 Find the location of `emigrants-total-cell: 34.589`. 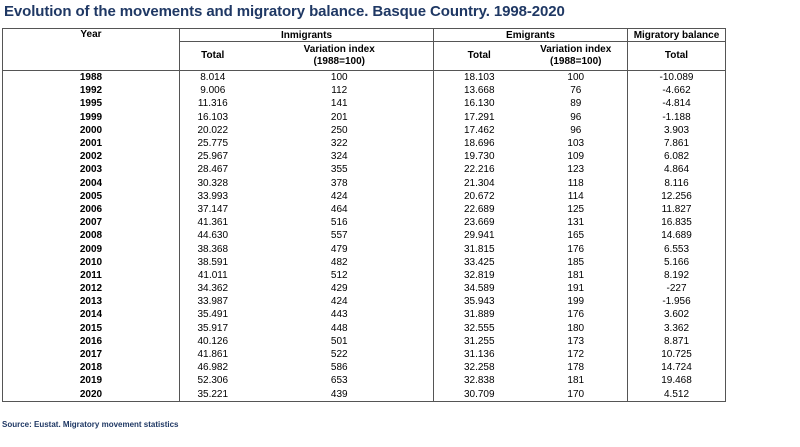

emigrants-total-cell: 34.589 is located at coordinates (479, 289).